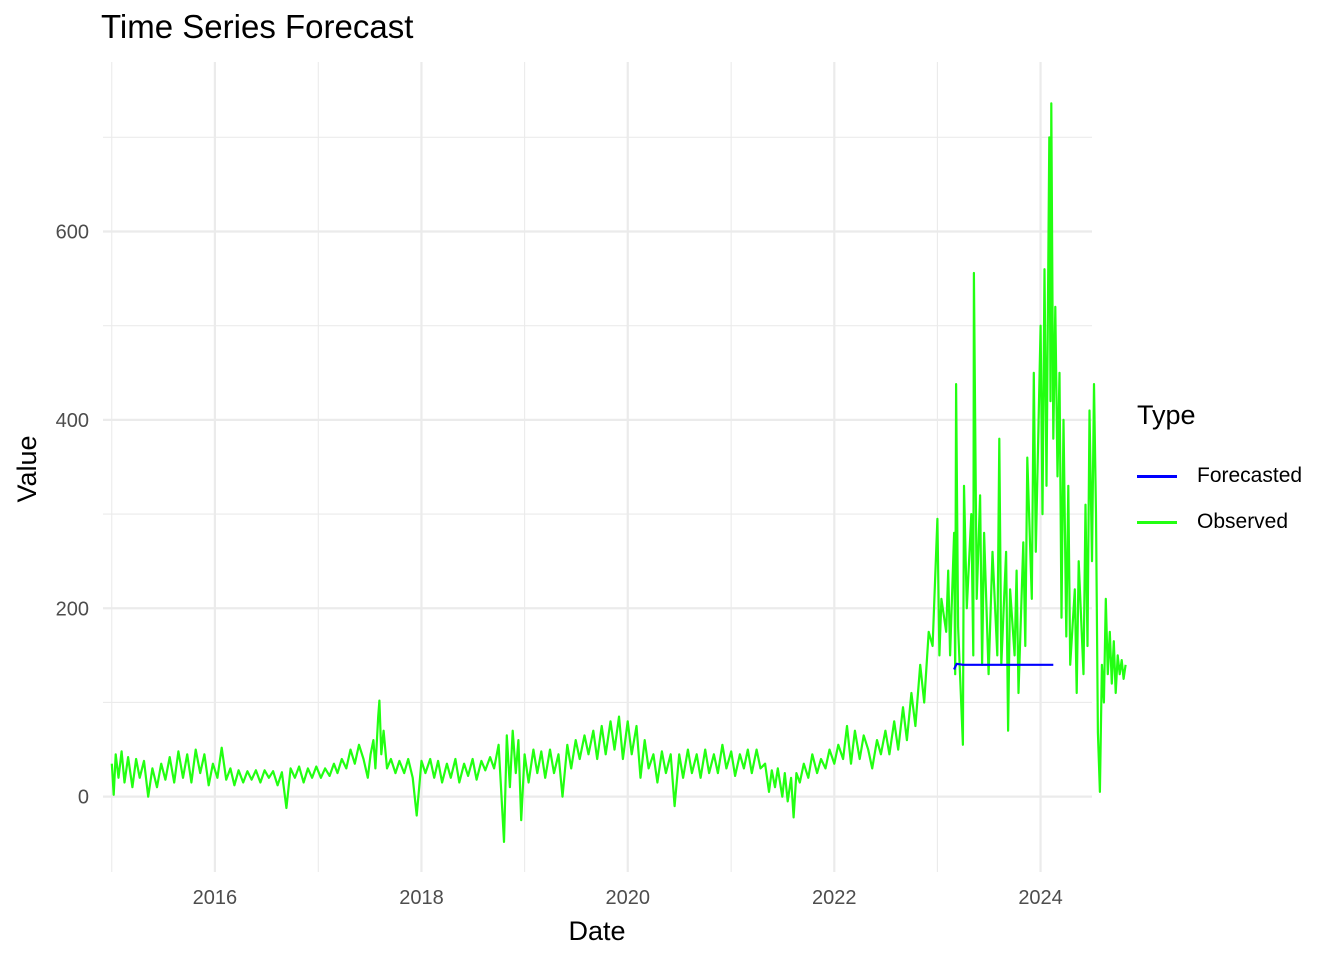 The height and width of the screenshot is (960, 1344). I want to click on x-tick-label: 2018, so click(421, 898).